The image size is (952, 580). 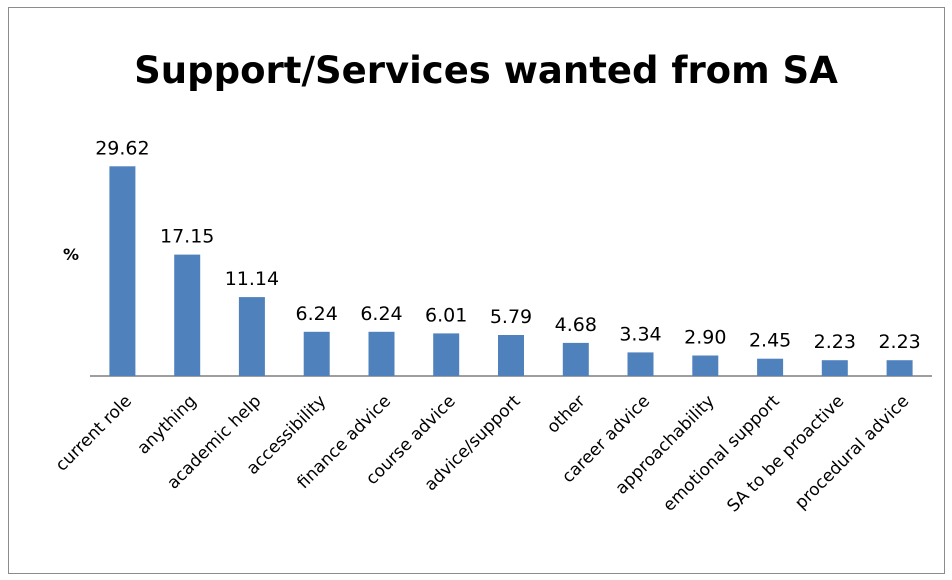 I want to click on data-label-4: 6.24, so click(x=381, y=314).